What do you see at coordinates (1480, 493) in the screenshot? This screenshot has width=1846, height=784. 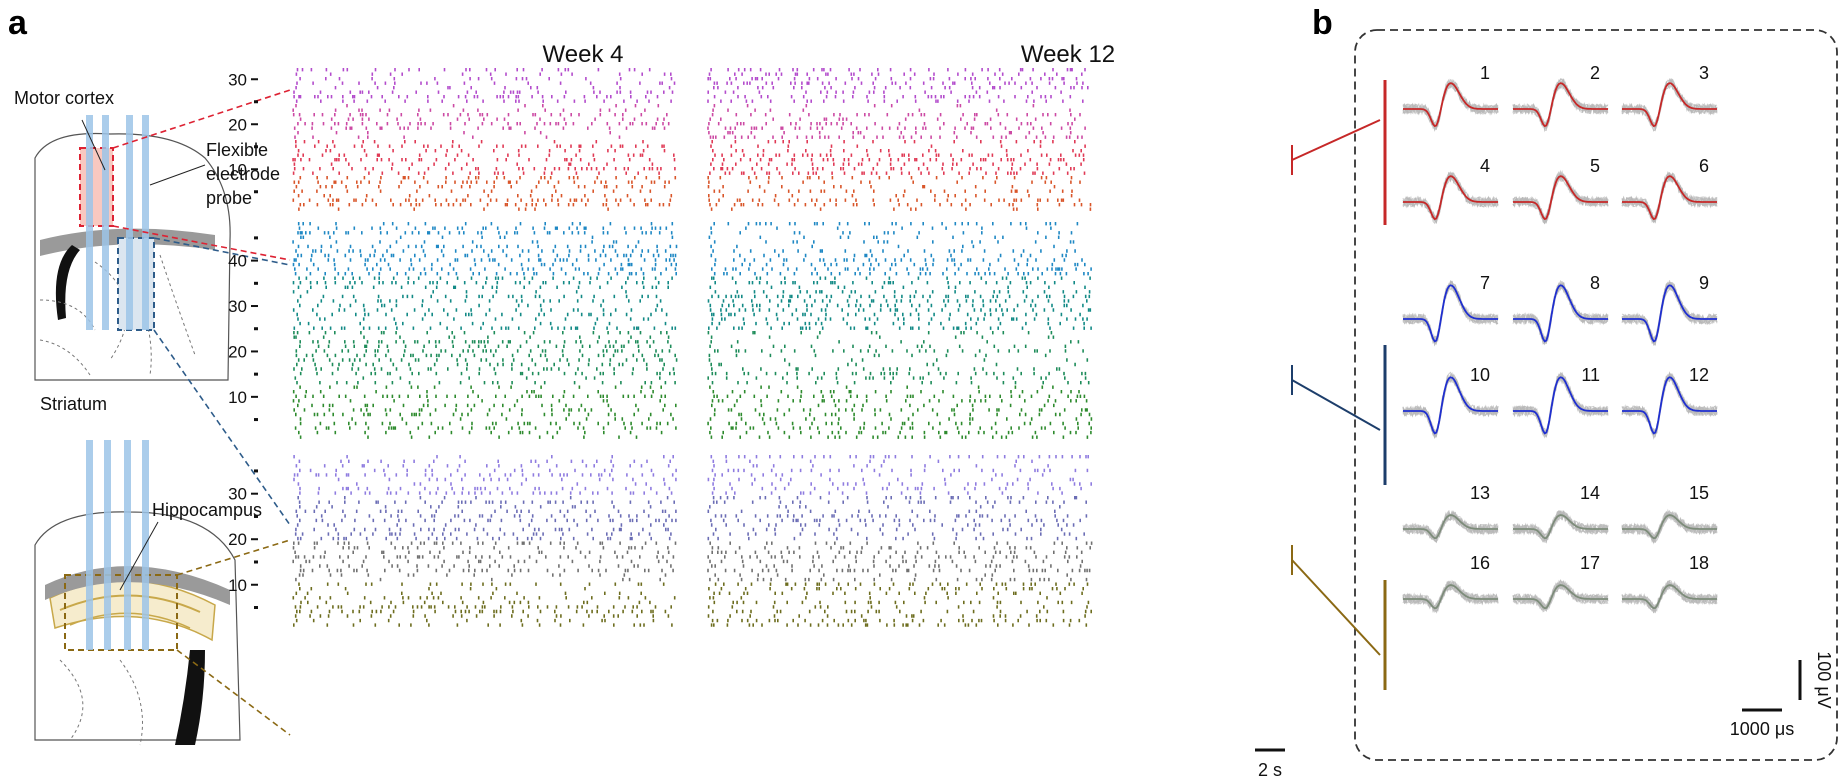 I see `unit-label: 13` at bounding box center [1480, 493].